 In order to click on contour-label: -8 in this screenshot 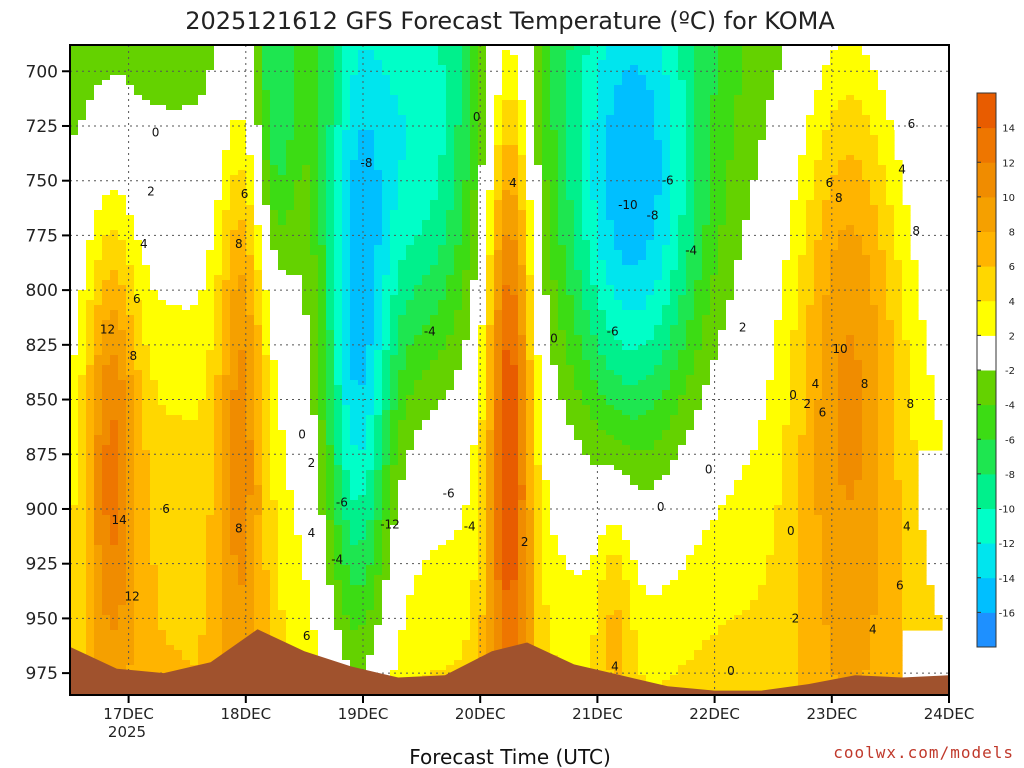, I will do `click(653, 216)`.